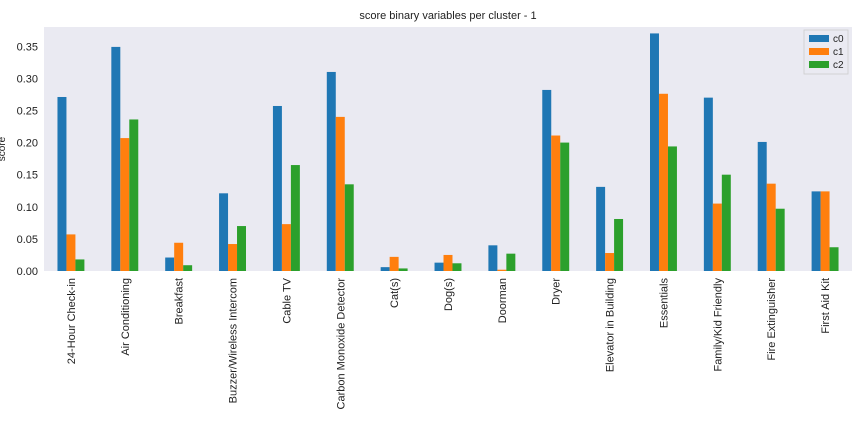 This screenshot has width=864, height=432. What do you see at coordinates (27, 79) in the screenshot?
I see `y-tick-label: 0.30` at bounding box center [27, 79].